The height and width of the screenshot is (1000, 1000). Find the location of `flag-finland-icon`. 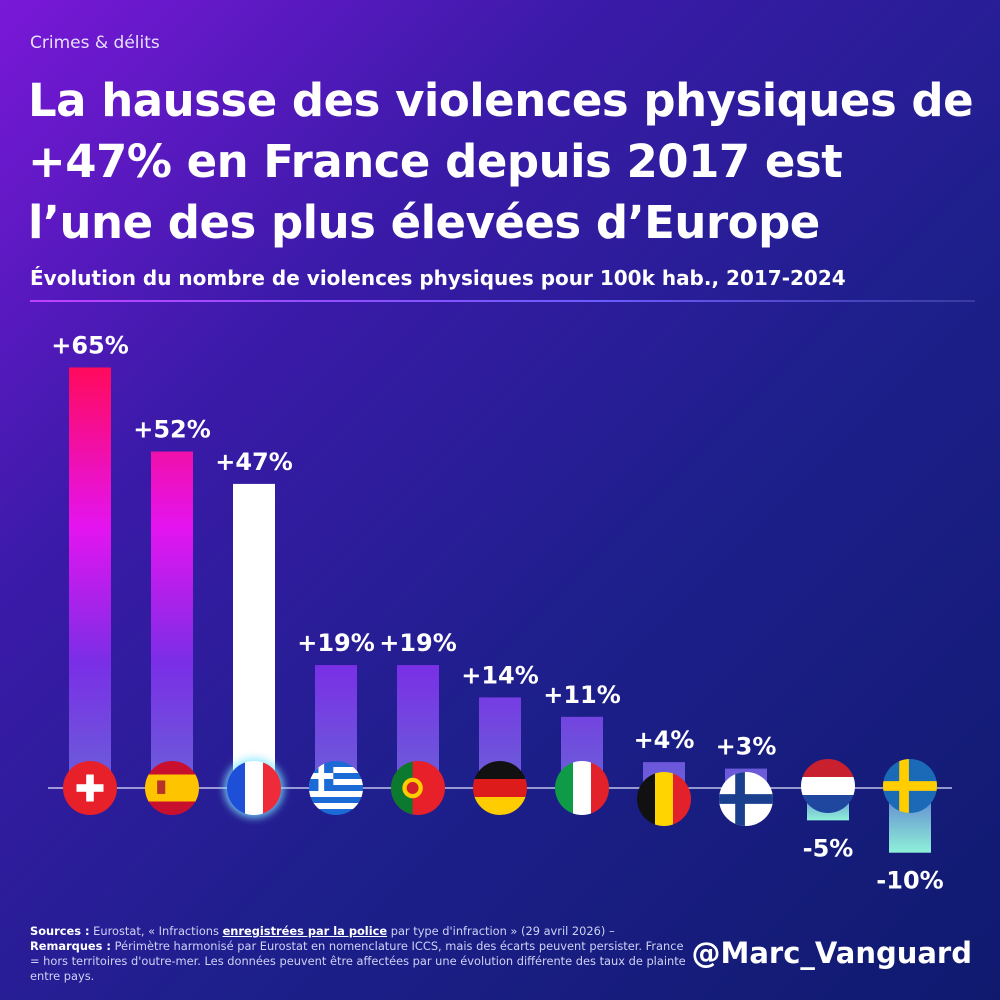

flag-finland-icon is located at coordinates (746, 799).